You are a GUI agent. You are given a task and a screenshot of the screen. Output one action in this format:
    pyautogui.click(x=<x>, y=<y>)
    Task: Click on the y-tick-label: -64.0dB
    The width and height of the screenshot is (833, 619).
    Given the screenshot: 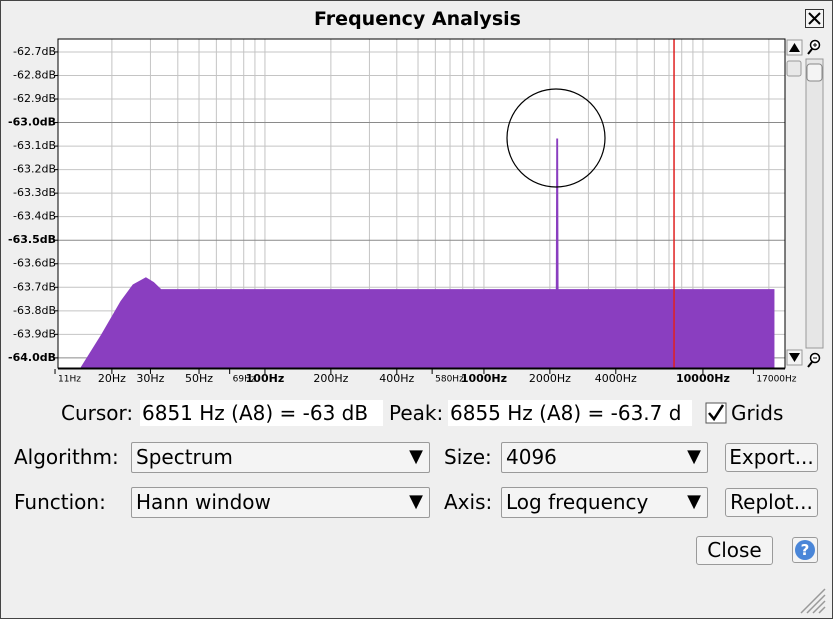 What is the action you would take?
    pyautogui.click(x=32, y=357)
    